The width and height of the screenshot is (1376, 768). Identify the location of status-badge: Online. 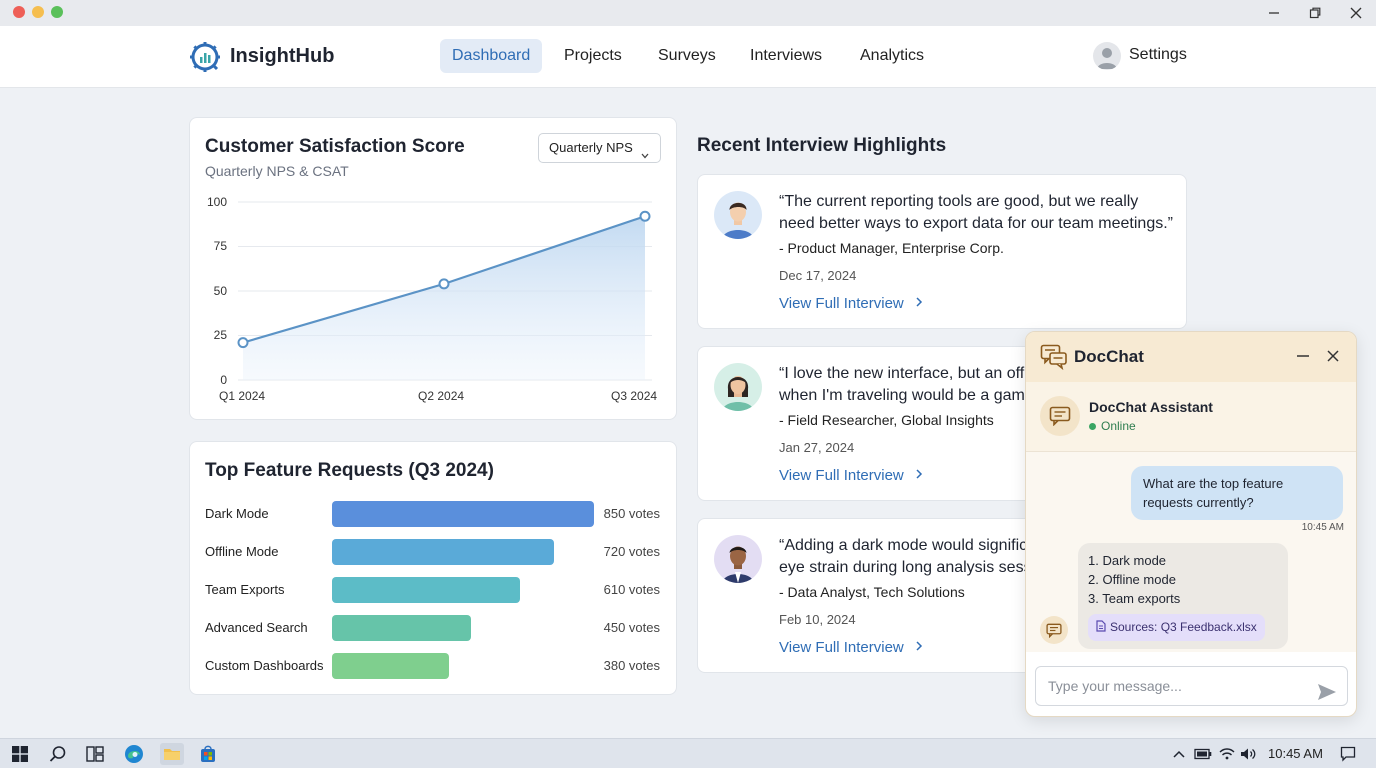
(1112, 426).